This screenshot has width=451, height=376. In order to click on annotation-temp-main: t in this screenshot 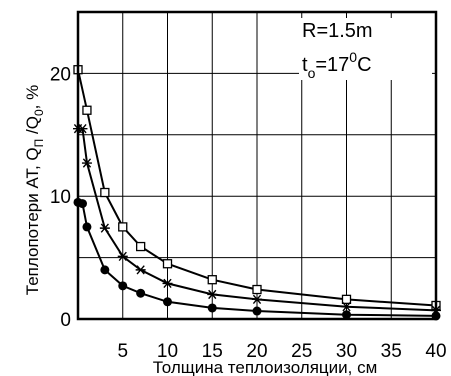, I will do `click(305, 65)`.